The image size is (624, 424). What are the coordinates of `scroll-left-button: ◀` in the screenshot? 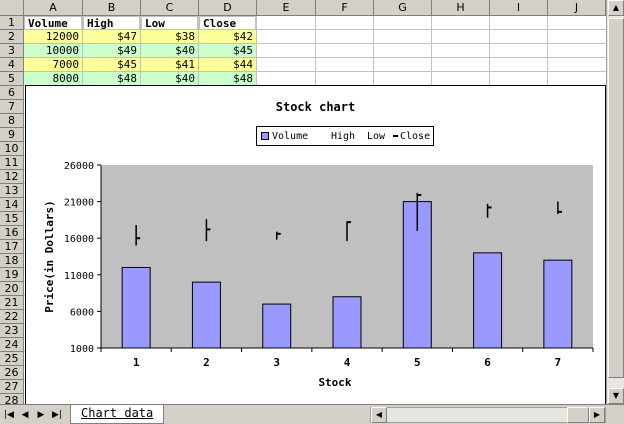 It's located at (379, 415).